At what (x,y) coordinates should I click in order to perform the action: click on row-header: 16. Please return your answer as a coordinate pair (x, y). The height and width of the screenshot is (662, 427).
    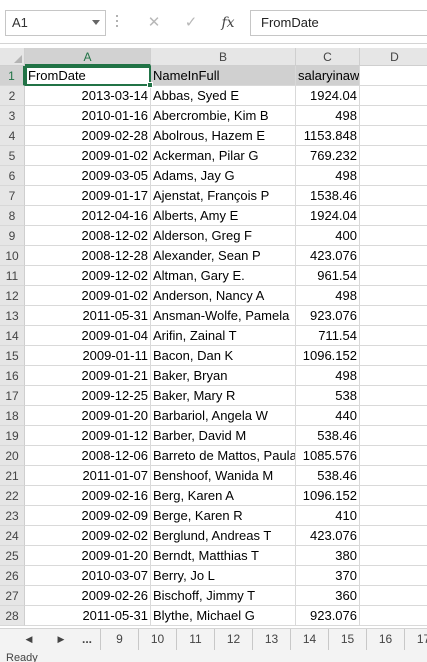
    Looking at the image, I should click on (12, 376).